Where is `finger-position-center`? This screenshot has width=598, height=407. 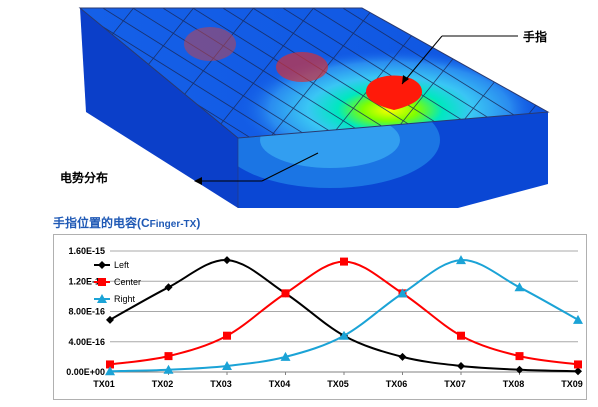
finger-position-center is located at coordinates (302, 67).